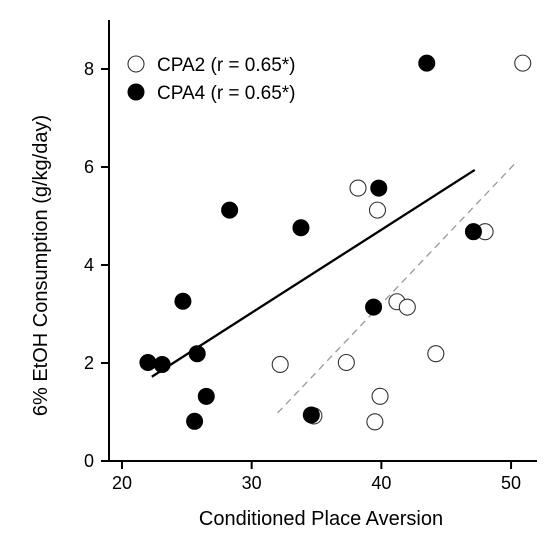  Describe the element at coordinates (89, 69) in the screenshot. I see `y-tick-label: 8` at that location.